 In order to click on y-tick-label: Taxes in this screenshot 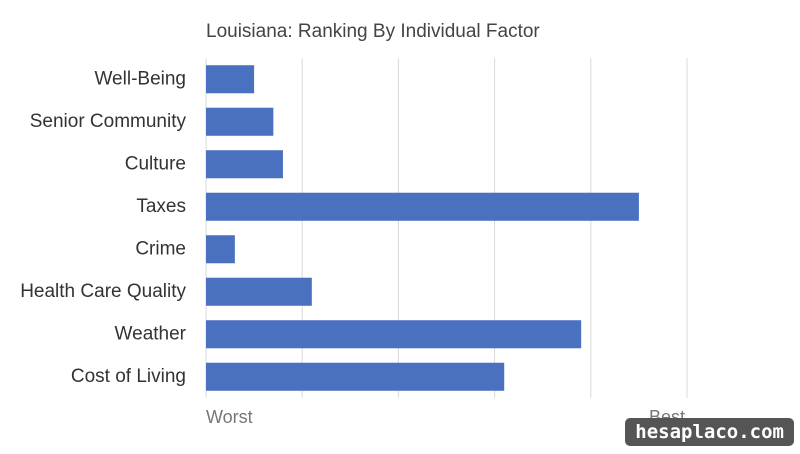, I will do `click(161, 206)`.